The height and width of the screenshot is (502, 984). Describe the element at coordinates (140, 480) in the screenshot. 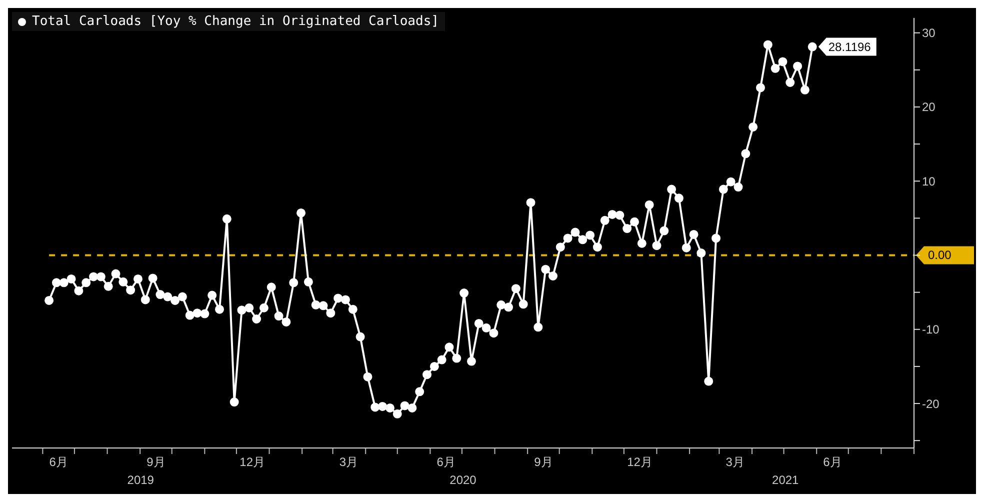

I see `text: 2019` at that location.